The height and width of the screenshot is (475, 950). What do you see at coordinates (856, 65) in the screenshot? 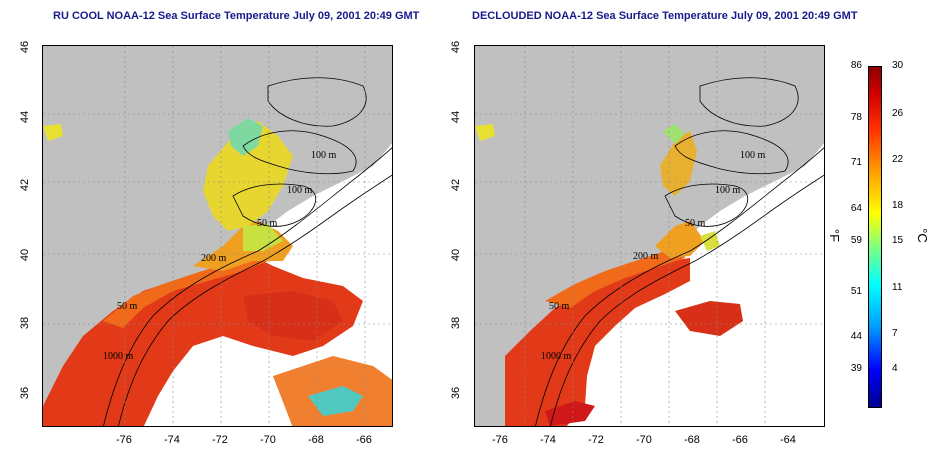
I see `colorbar-f-tick: 86` at bounding box center [856, 65].